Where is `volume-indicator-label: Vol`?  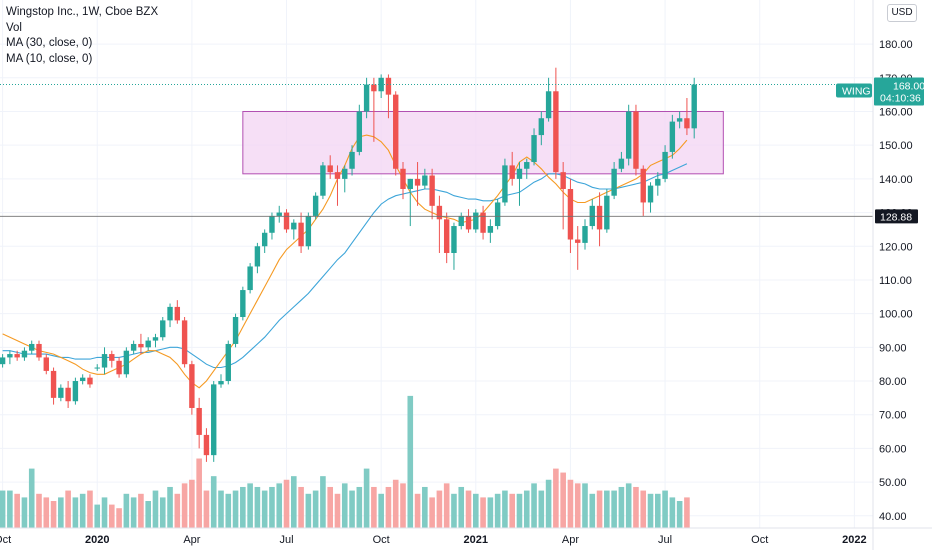 volume-indicator-label: Vol is located at coordinates (14, 27).